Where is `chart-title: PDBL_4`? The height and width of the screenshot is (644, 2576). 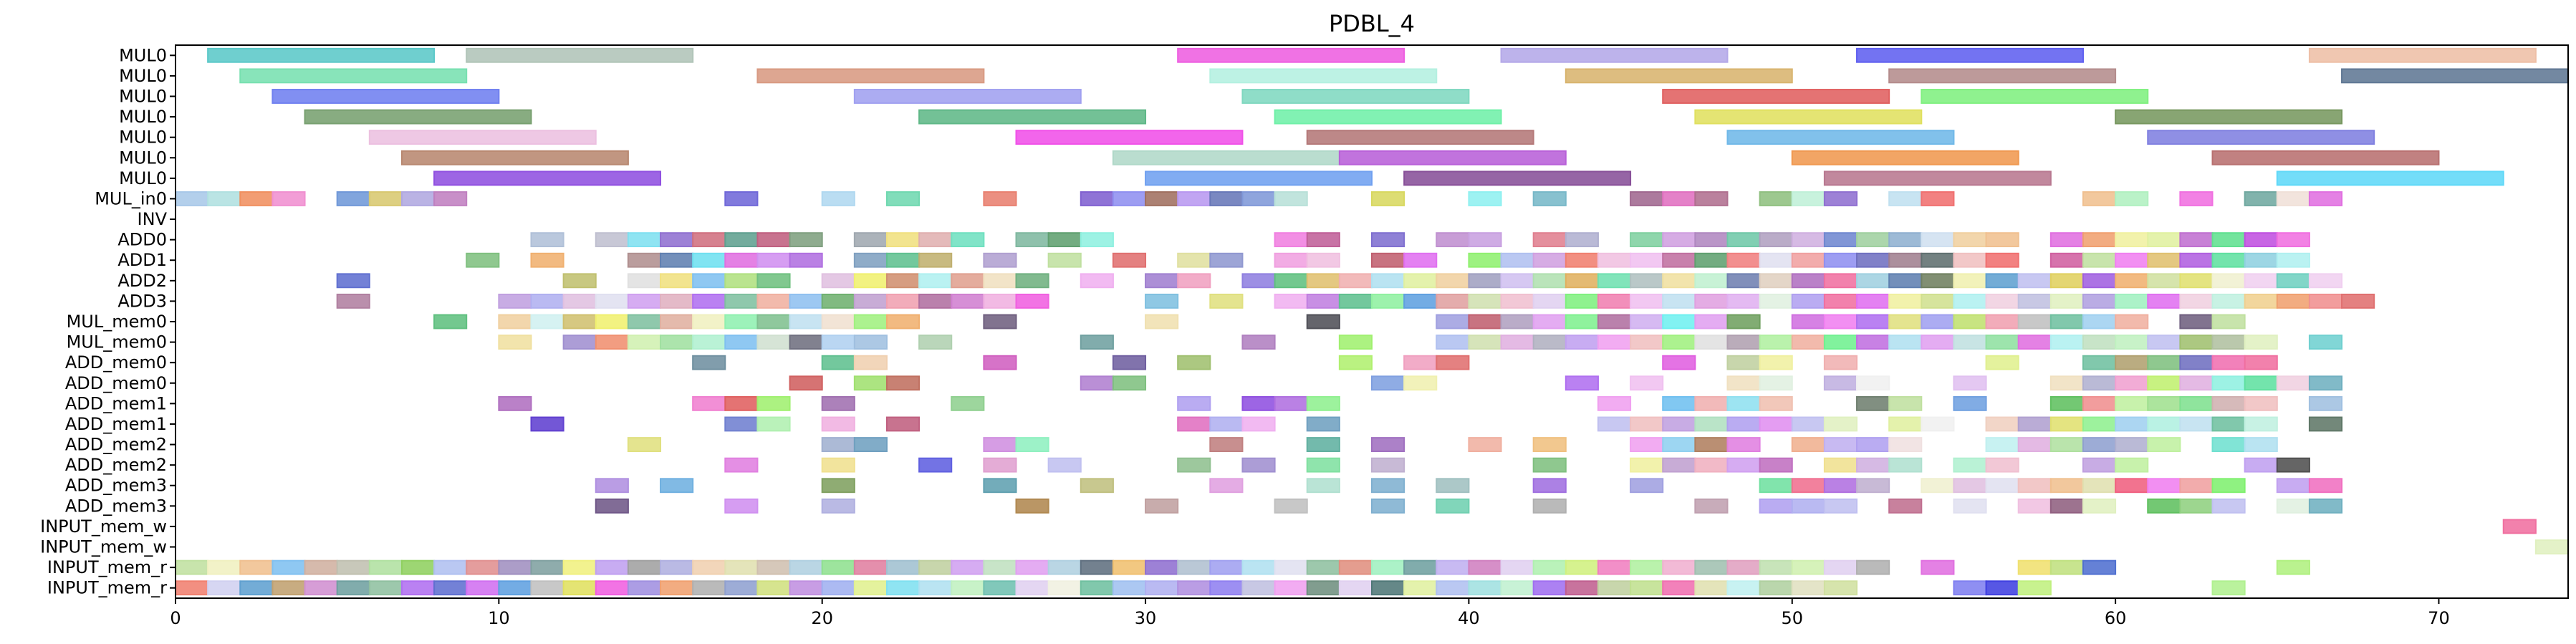 chart-title: PDBL_4 is located at coordinates (1372, 24).